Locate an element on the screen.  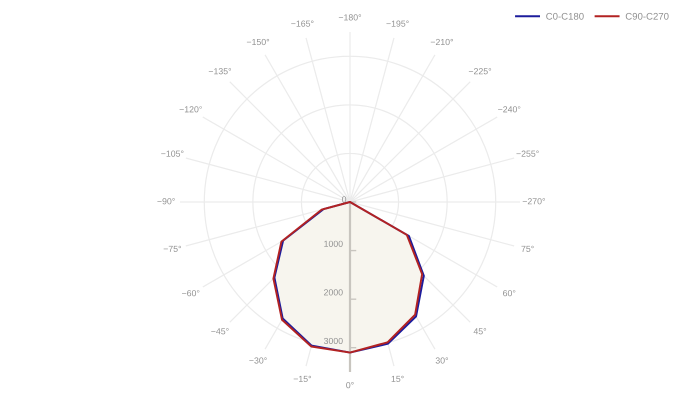
spoke-label: −270° is located at coordinates (533, 201).